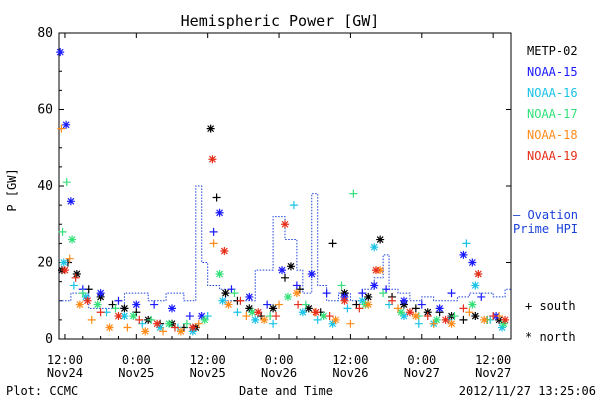 The width and height of the screenshot is (600, 400). I want to click on y-tick-label: 20, so click(45, 263).